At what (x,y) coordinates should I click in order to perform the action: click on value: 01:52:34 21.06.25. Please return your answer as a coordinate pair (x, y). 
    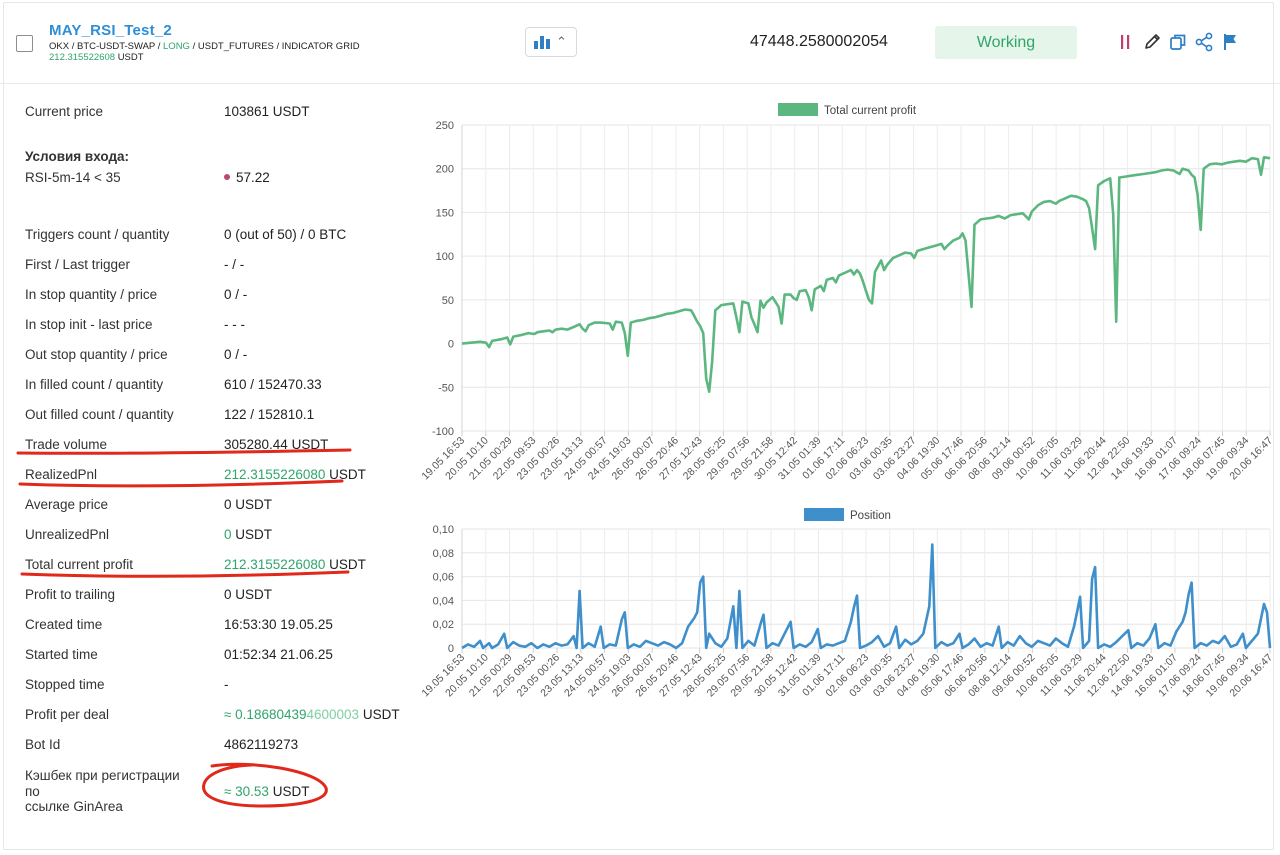
    Looking at the image, I should click on (278, 654).